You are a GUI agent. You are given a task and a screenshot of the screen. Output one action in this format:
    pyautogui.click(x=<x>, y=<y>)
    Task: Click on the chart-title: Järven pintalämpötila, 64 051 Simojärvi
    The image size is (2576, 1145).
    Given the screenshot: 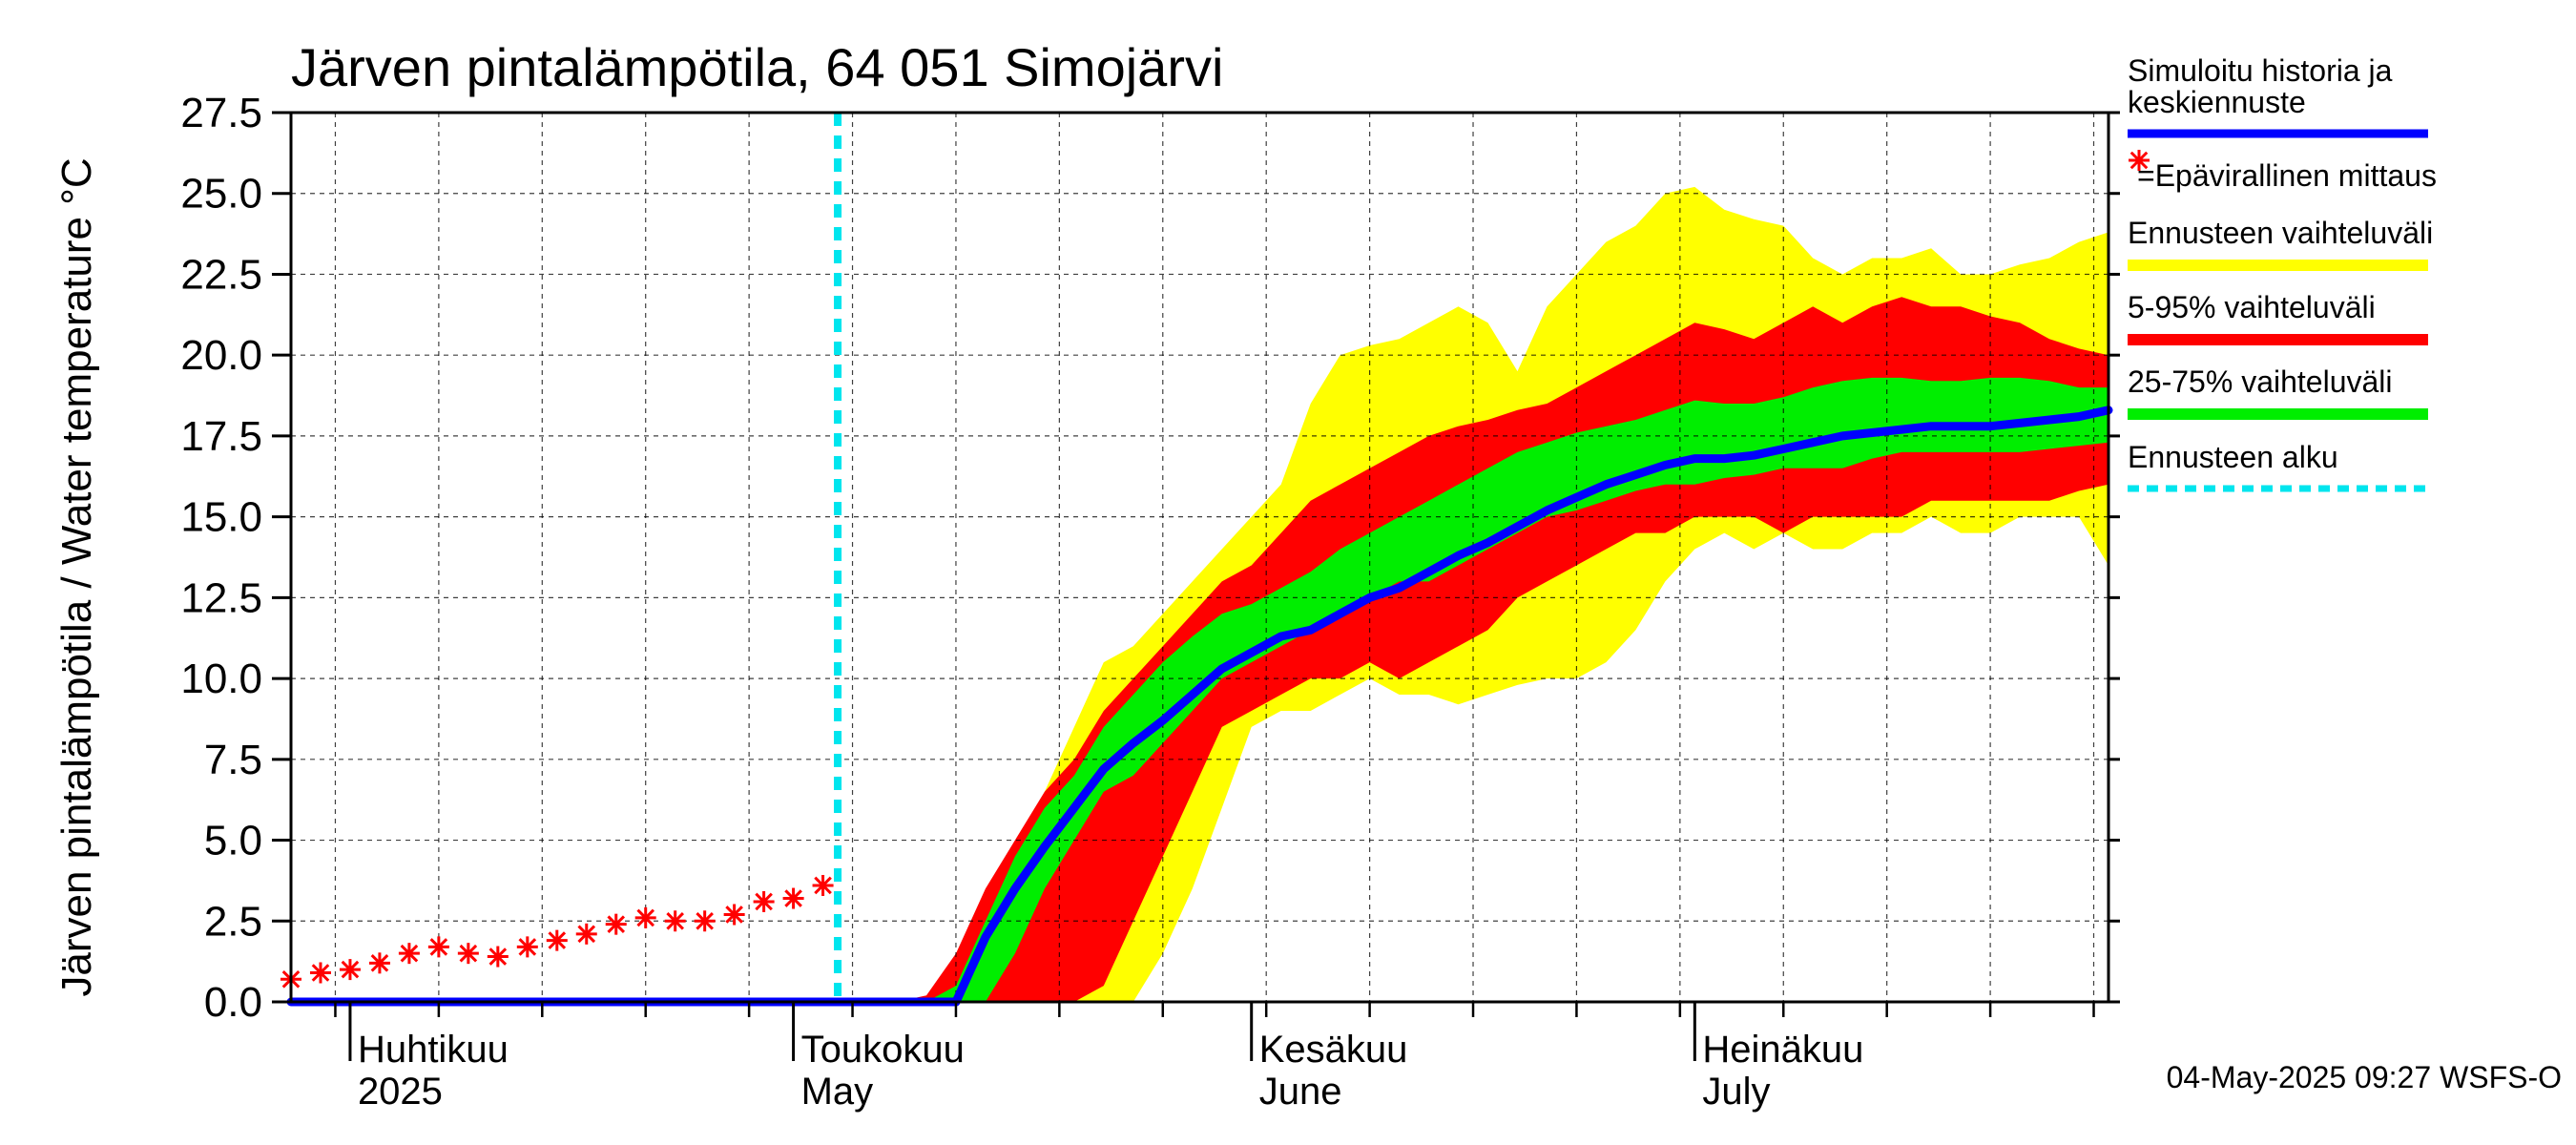 What is the action you would take?
    pyautogui.click(x=757, y=67)
    